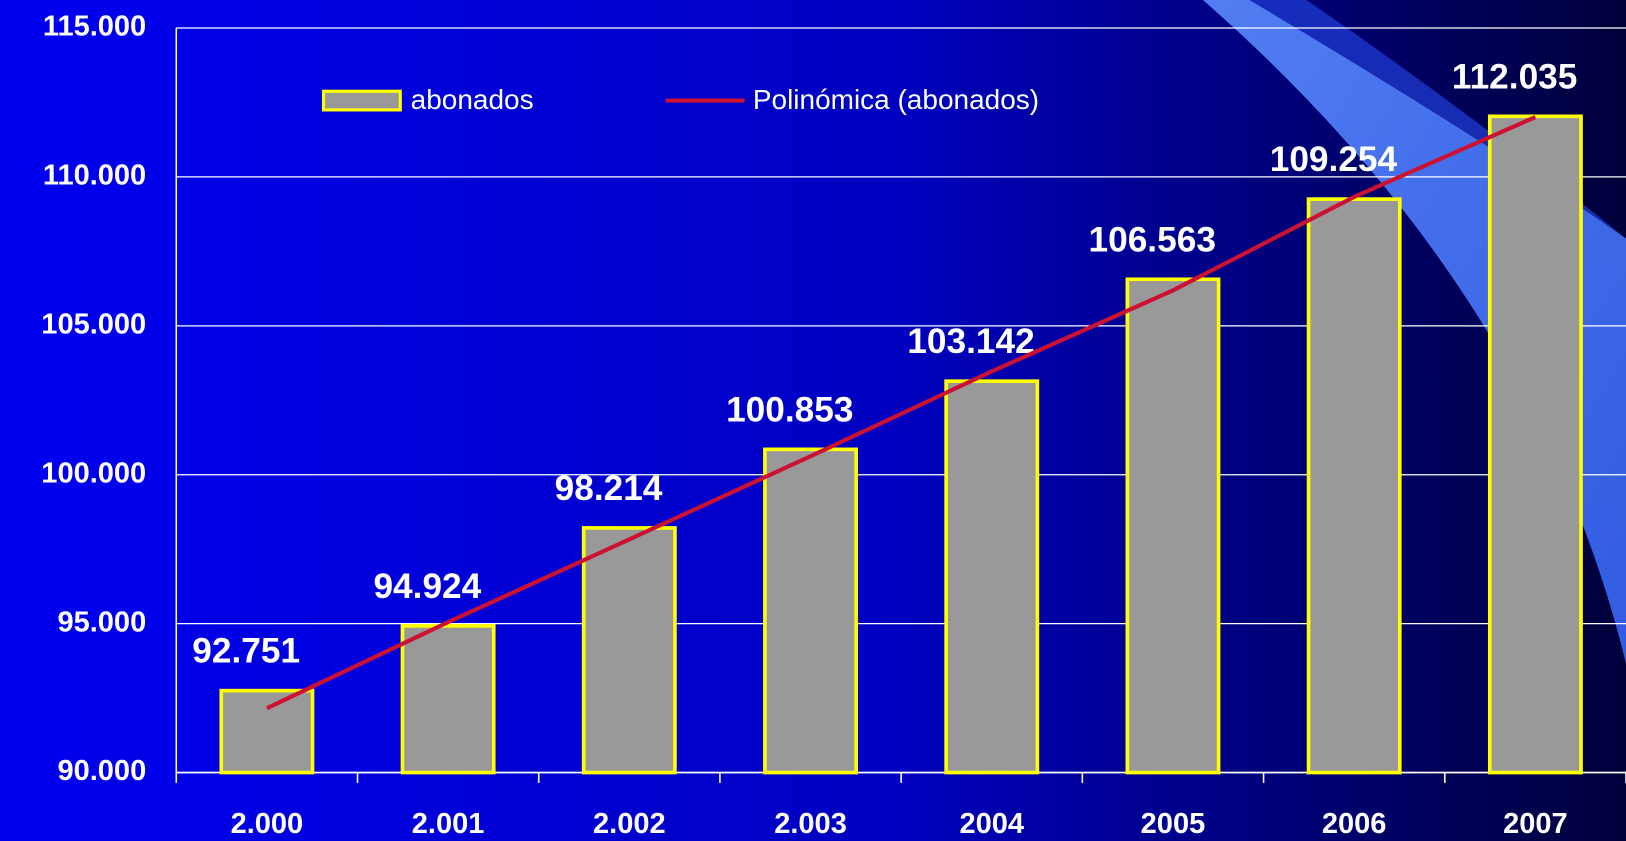 This screenshot has height=841, width=1626. I want to click on x-tick-label: 2.003, so click(810, 824).